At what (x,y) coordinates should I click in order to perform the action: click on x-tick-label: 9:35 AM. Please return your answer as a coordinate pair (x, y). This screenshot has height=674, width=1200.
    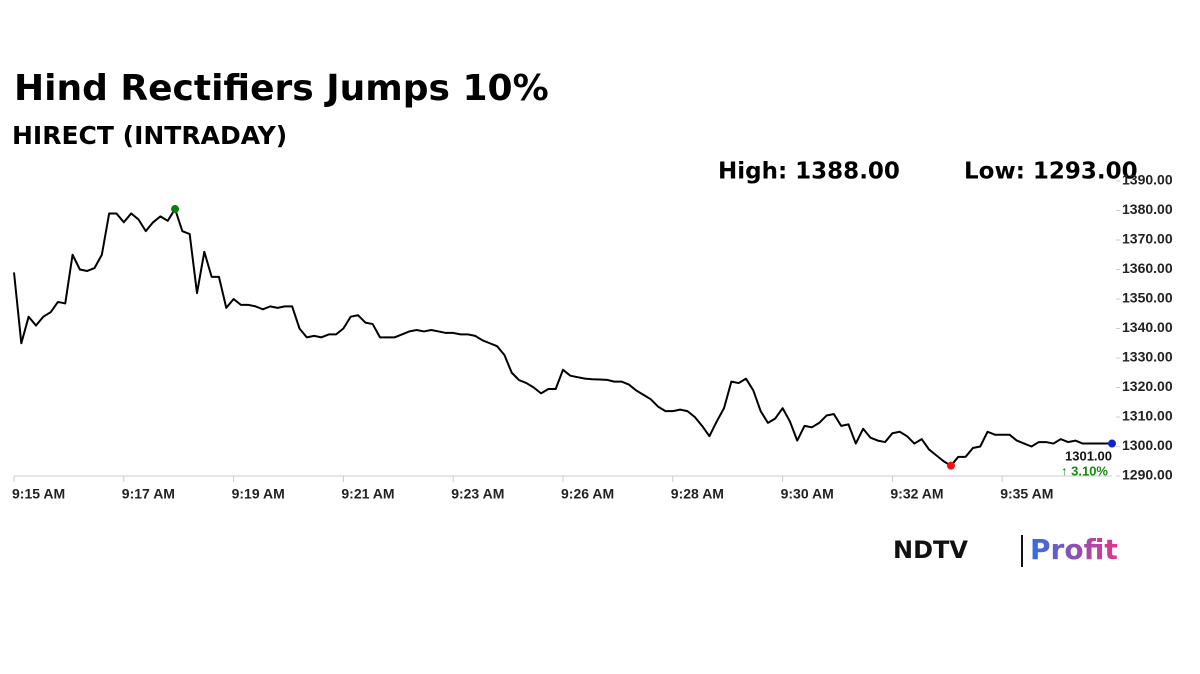
    Looking at the image, I should click on (1026, 494).